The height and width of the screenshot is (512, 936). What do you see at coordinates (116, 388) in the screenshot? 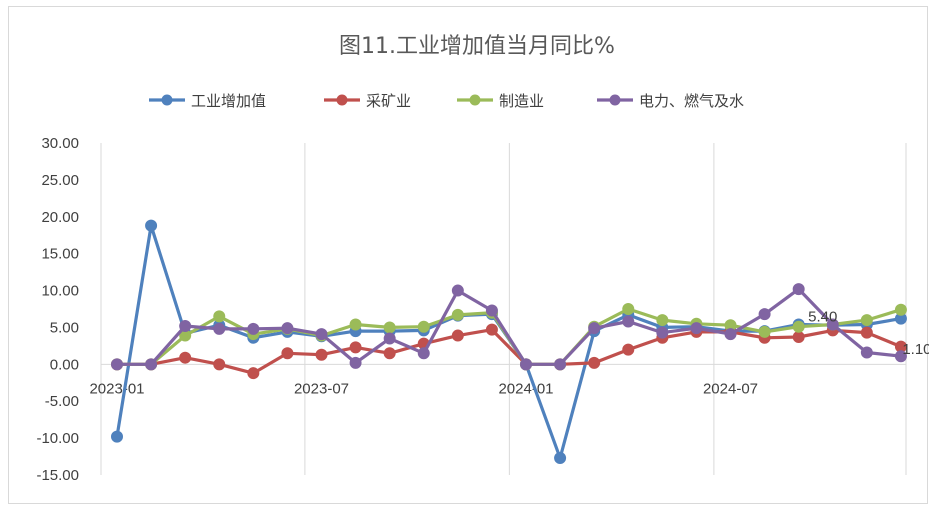
I see `x-tick-label: 2023-01` at bounding box center [116, 388].